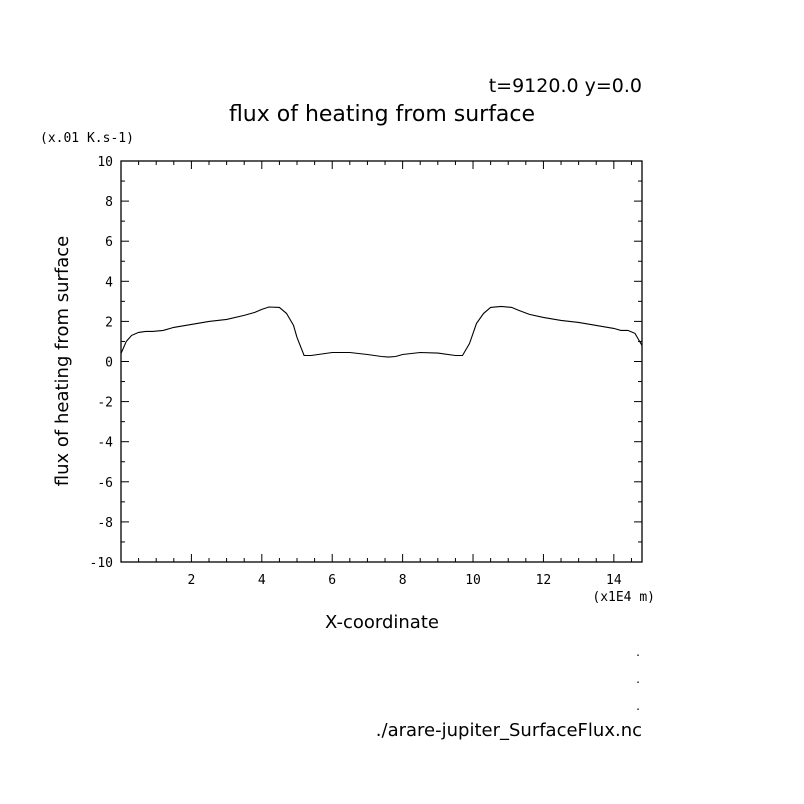 This screenshot has height=804, width=804. Describe the element at coordinates (105, 523) in the screenshot. I see `y-tick-label: -8` at that location.